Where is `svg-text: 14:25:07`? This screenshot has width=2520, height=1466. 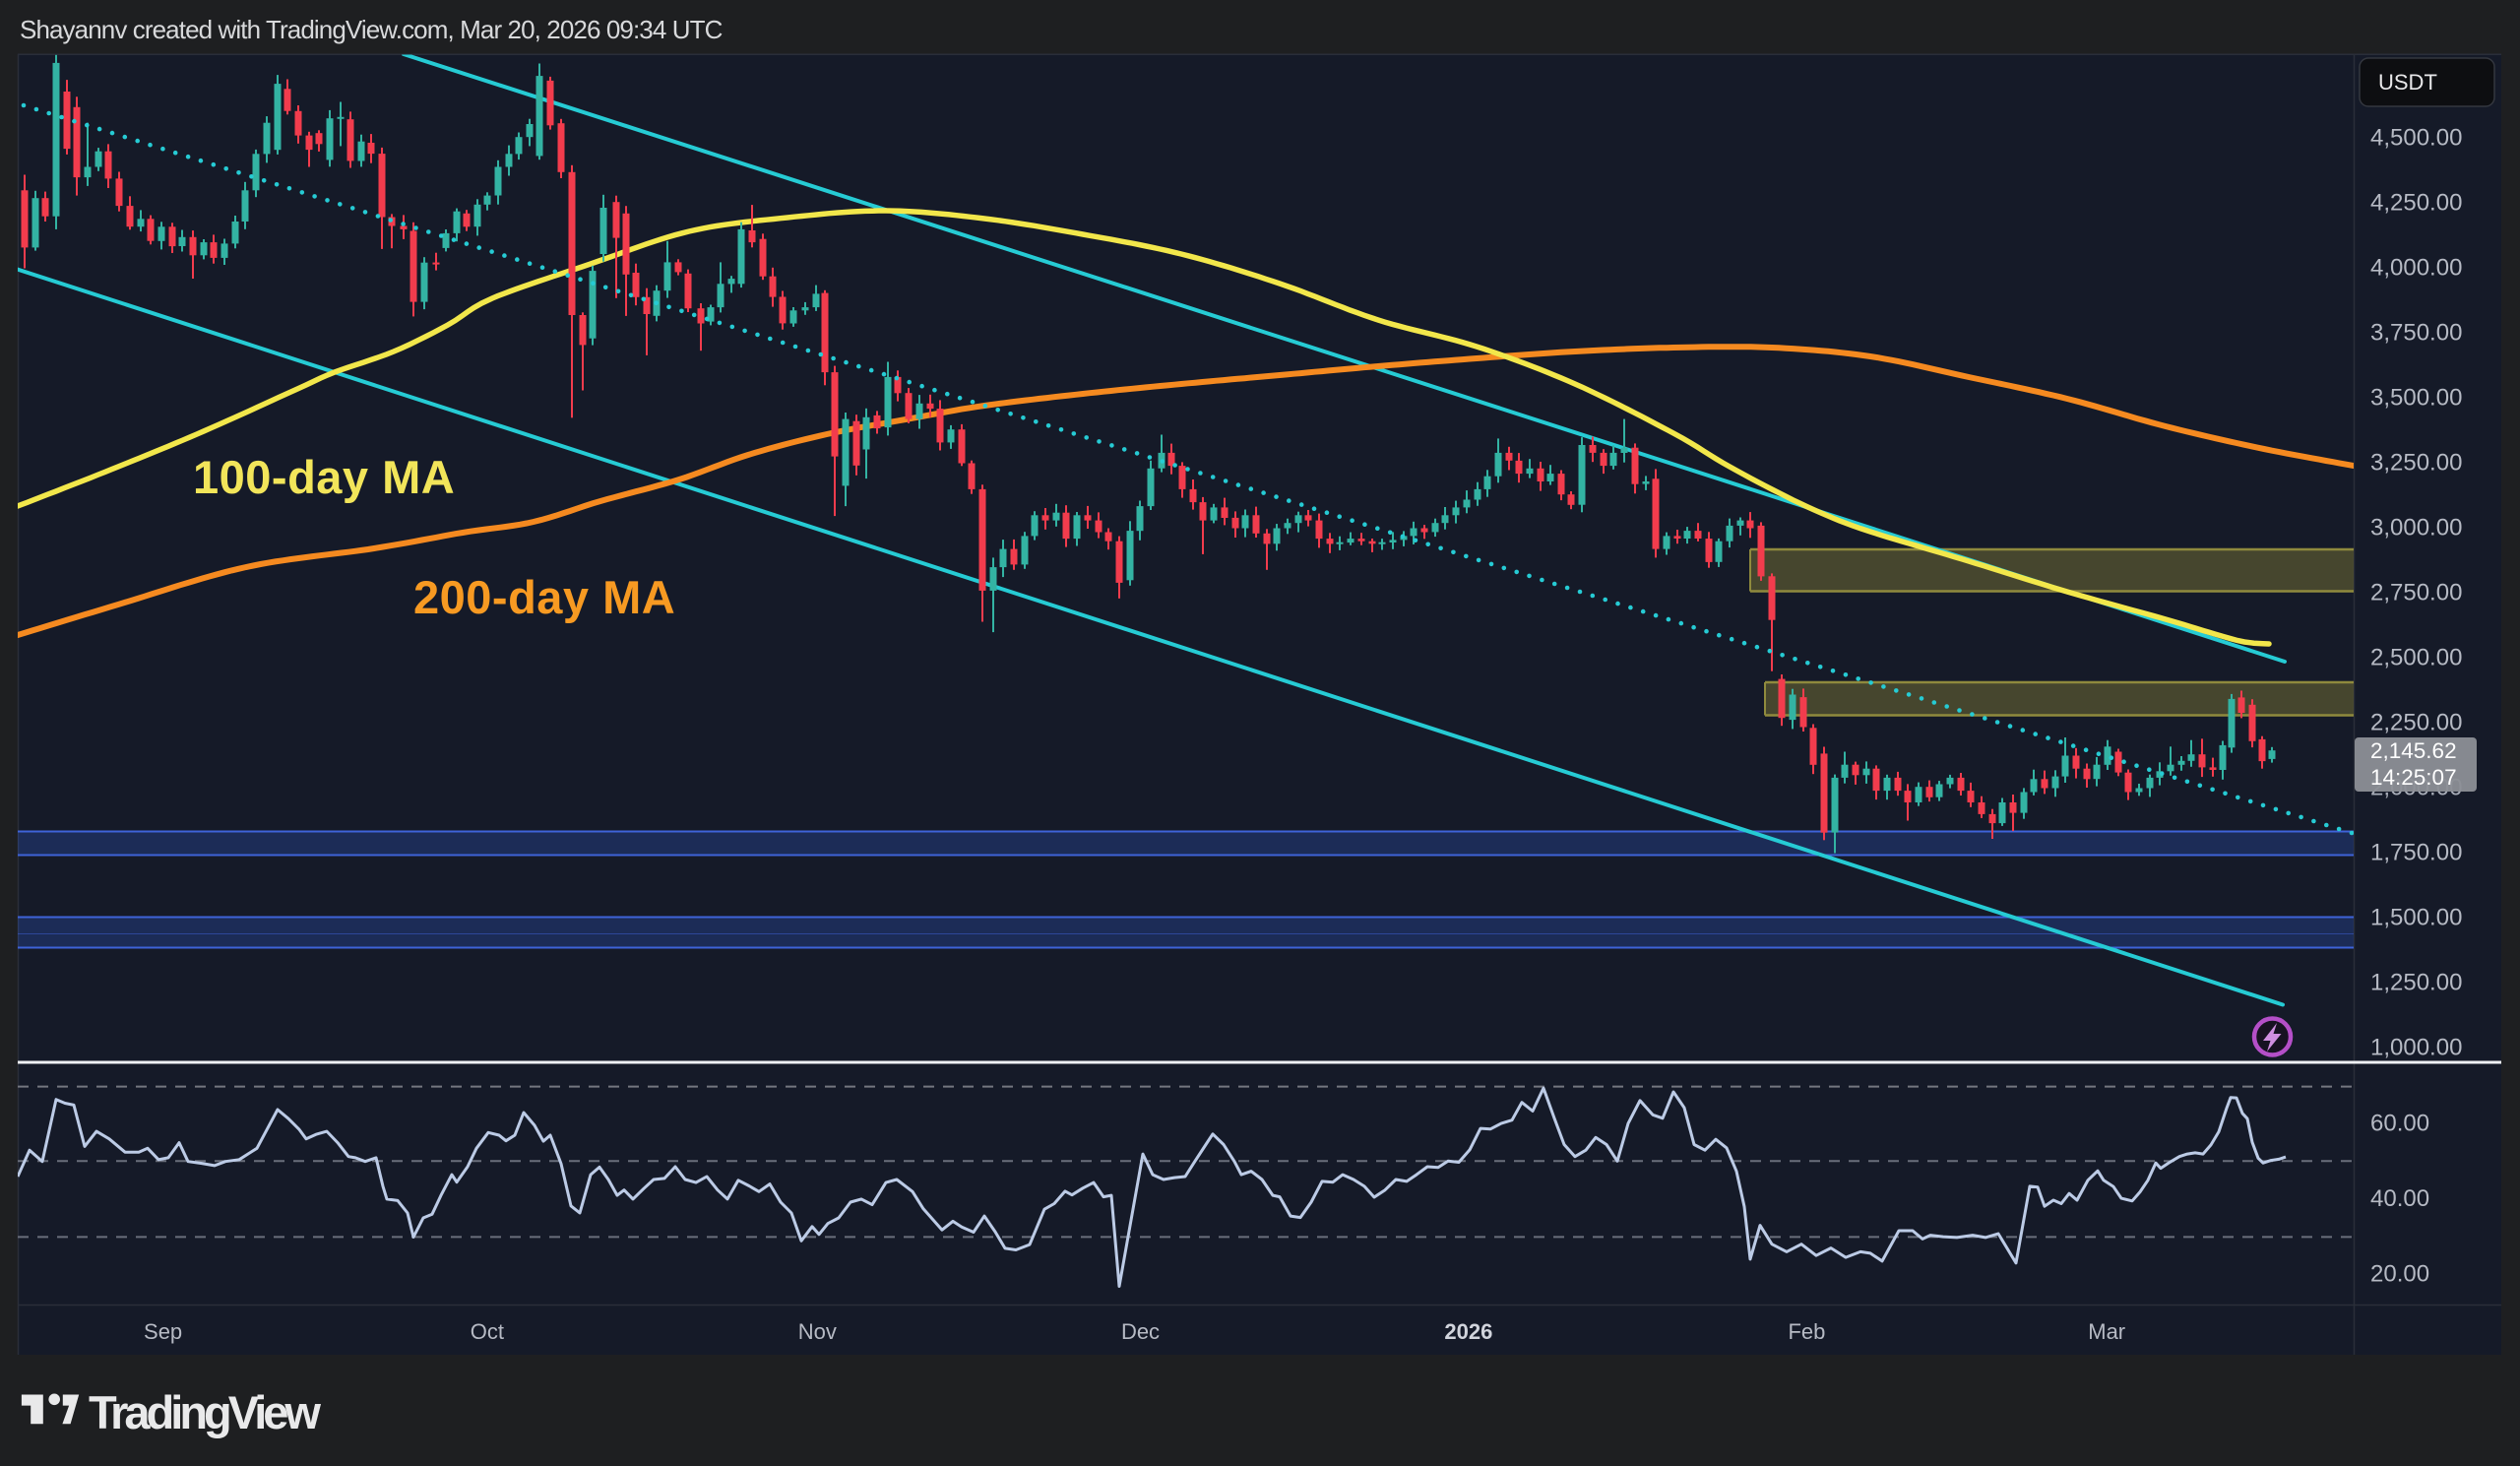
svg-text: 14:25:07 is located at coordinates (2413, 778).